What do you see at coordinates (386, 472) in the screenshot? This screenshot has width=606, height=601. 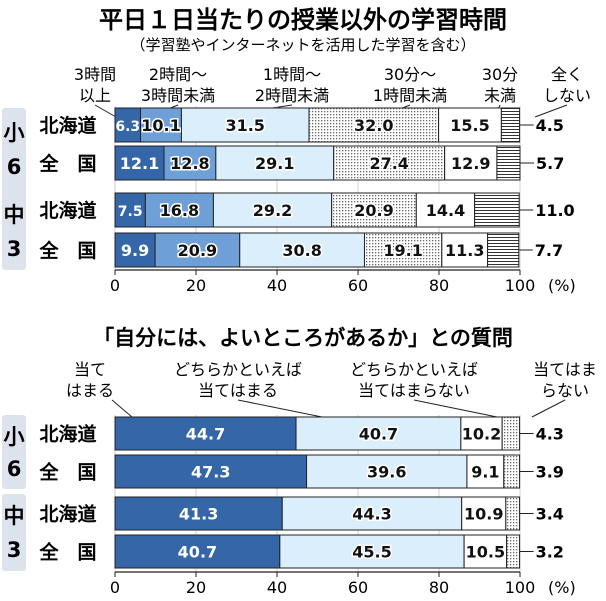 I see `data-label: 39.6` at bounding box center [386, 472].